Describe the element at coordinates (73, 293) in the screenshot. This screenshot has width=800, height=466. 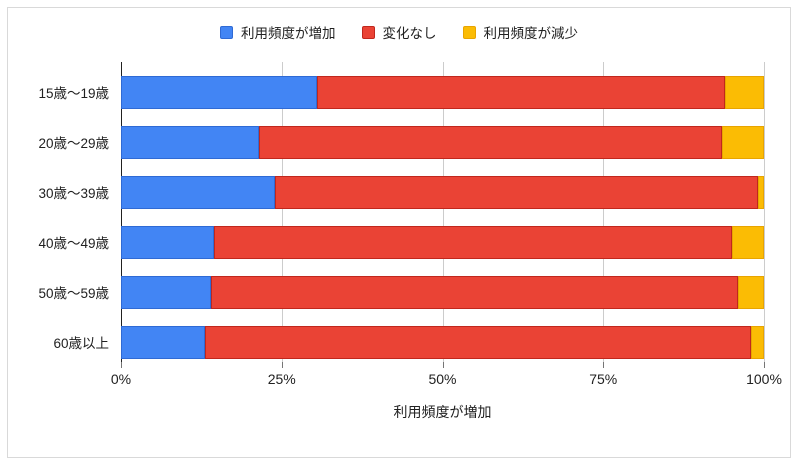
I see `category-label: 50歳〜59歳` at that location.